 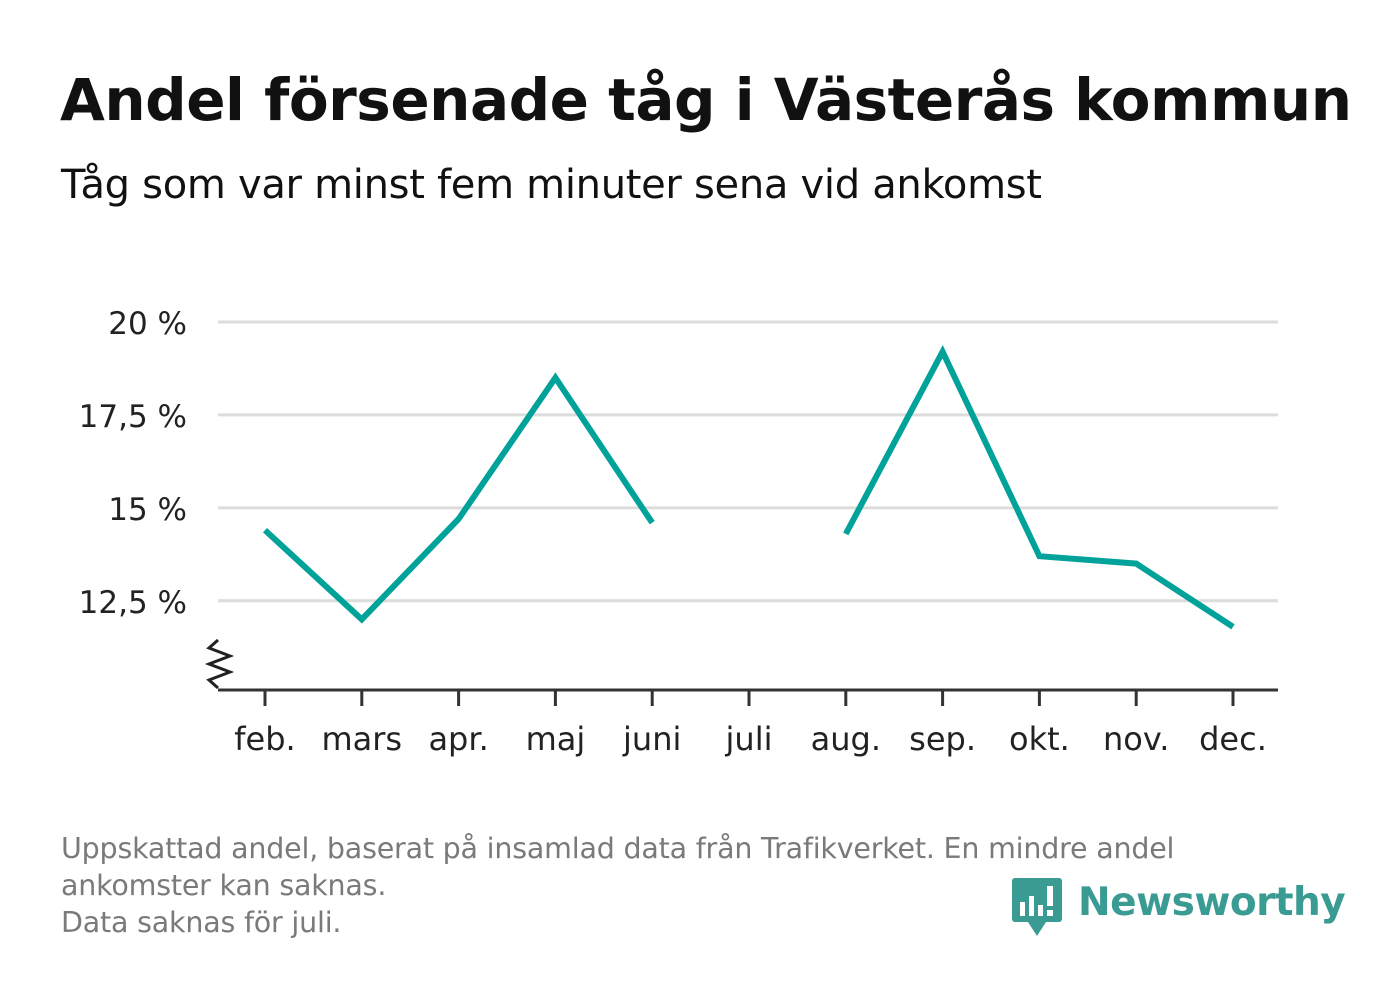 I want to click on footnote-line: ankomster kan saknas., so click(x=224, y=885).